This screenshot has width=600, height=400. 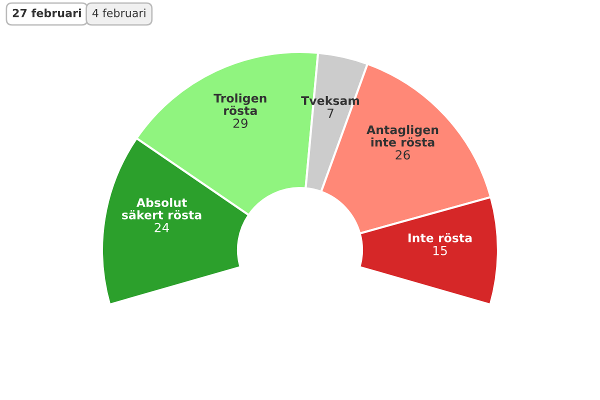 I want to click on data-label: 29, so click(x=240, y=123).